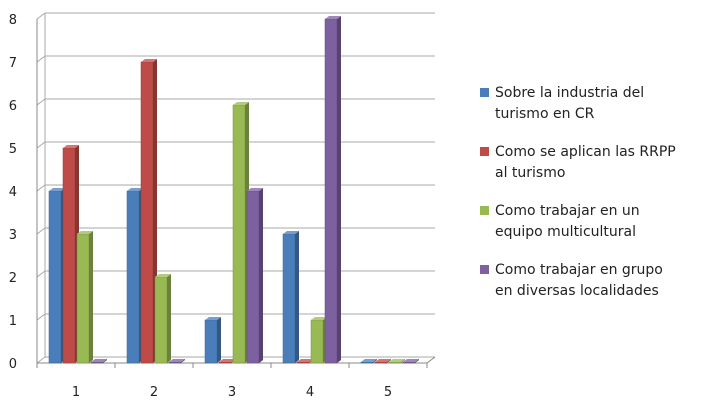 The width and height of the screenshot is (705, 400). I want to click on y-tick-label: 5, so click(13, 149).